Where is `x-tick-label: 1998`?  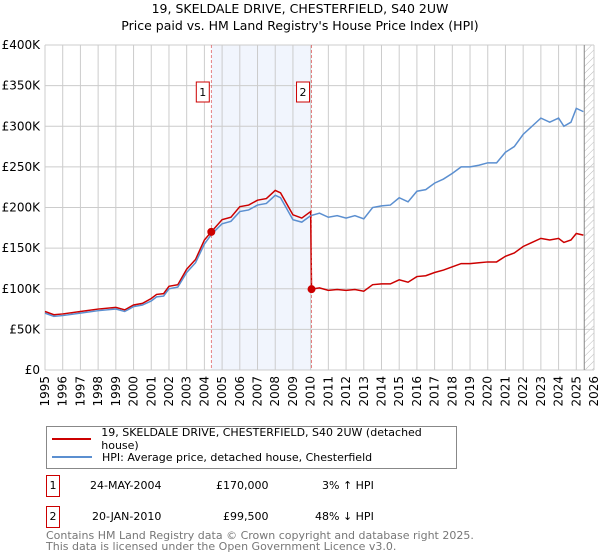 x-tick-label: 1998 is located at coordinates (98, 391).